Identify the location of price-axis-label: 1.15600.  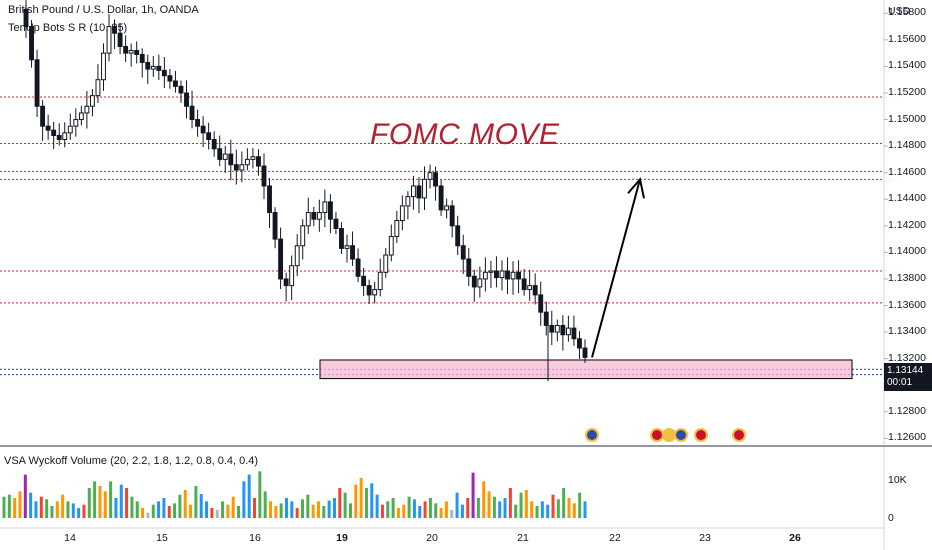
(907, 38).